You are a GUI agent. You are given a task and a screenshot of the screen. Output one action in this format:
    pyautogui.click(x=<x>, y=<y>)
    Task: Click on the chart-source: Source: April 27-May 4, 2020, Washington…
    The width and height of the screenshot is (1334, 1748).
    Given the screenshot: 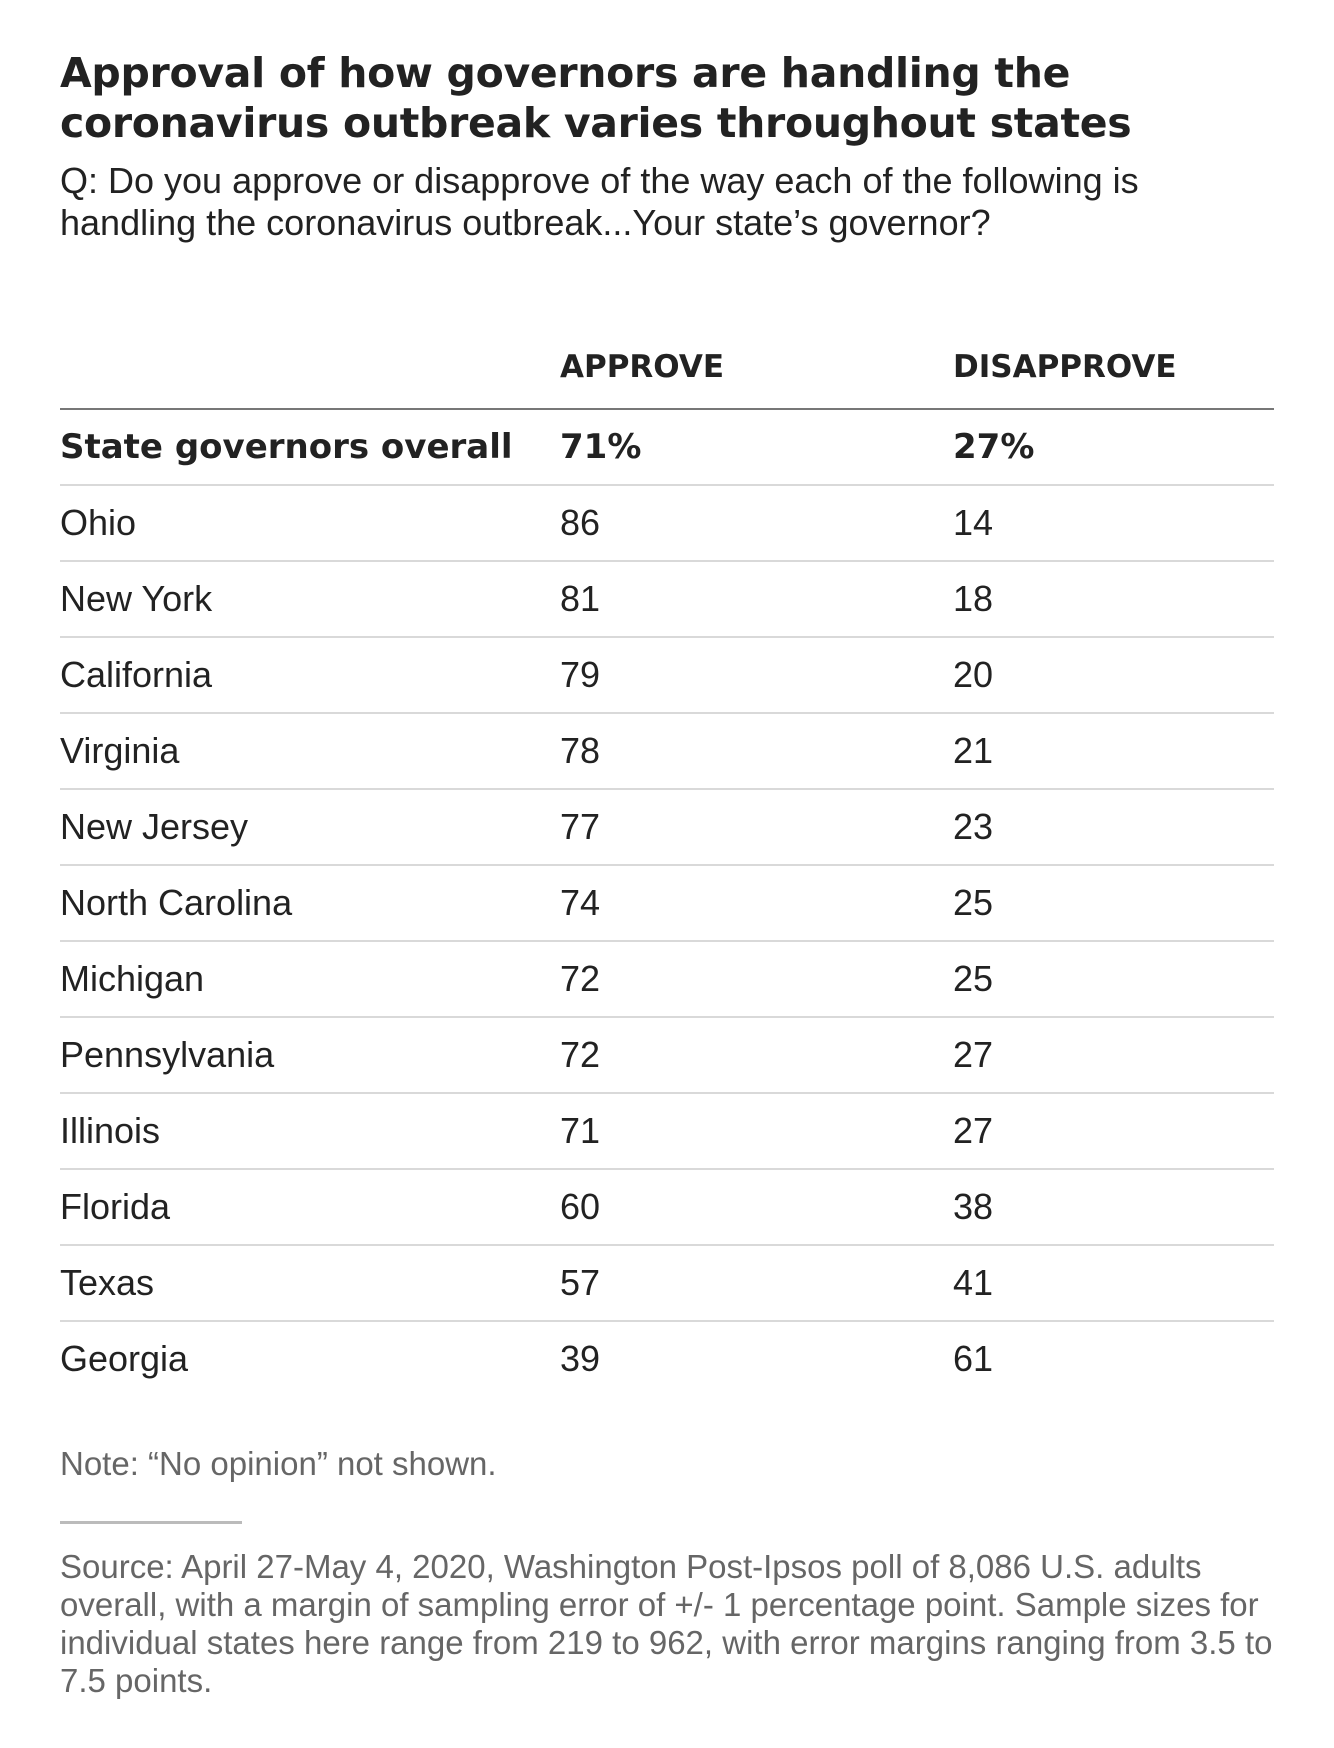 What is the action you would take?
    pyautogui.click(x=666, y=1623)
    